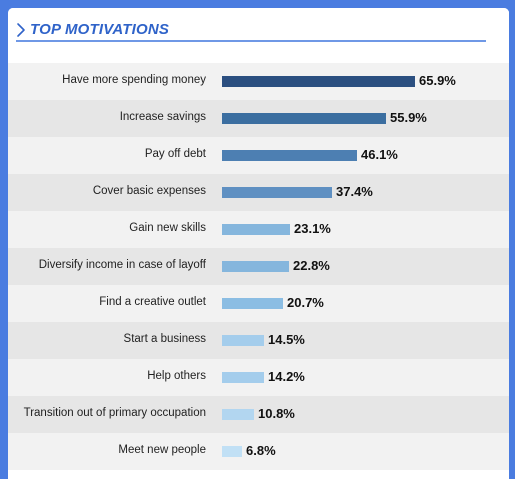 Image resolution: width=515 pixels, height=479 pixels. Describe the element at coordinates (175, 154) in the screenshot. I see `category-label: Pay off debt` at that location.